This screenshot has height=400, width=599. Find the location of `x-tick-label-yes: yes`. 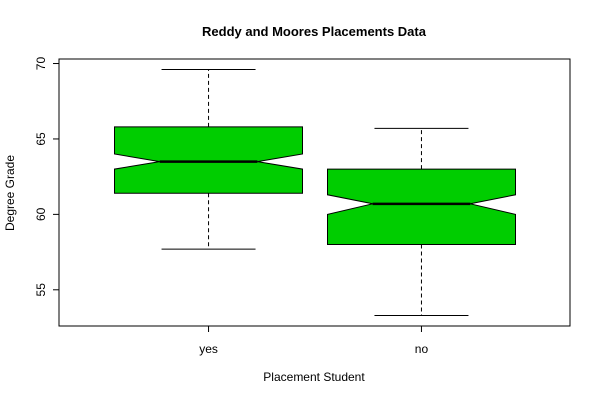

x-tick-label-yes: yes is located at coordinates (208, 349).